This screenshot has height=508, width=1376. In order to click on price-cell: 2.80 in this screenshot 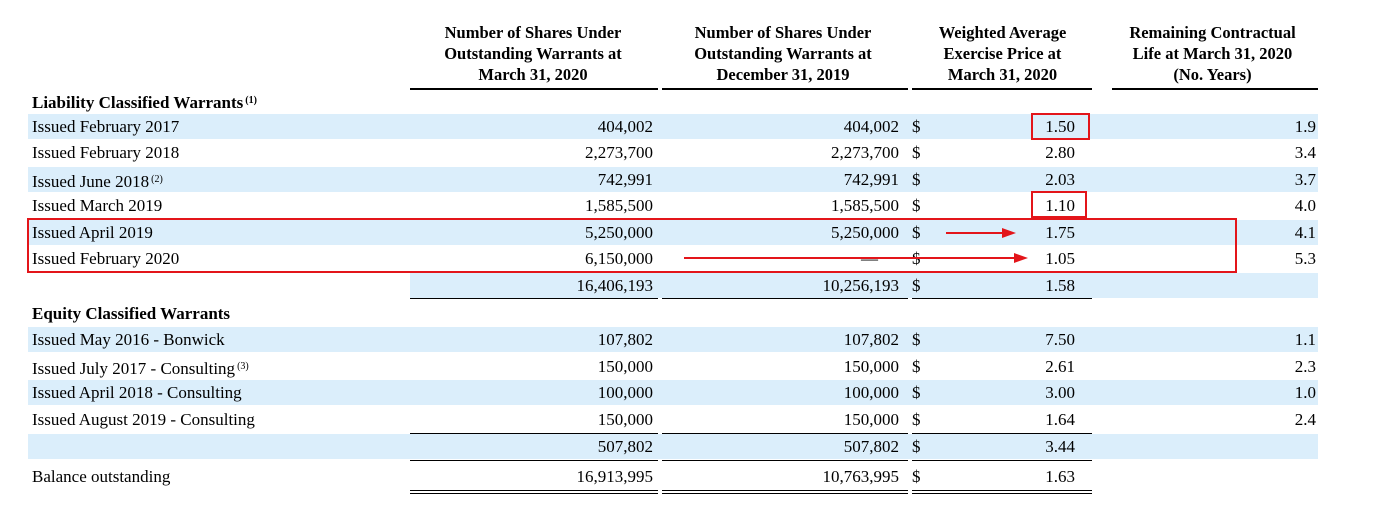, I will do `click(1060, 152)`.